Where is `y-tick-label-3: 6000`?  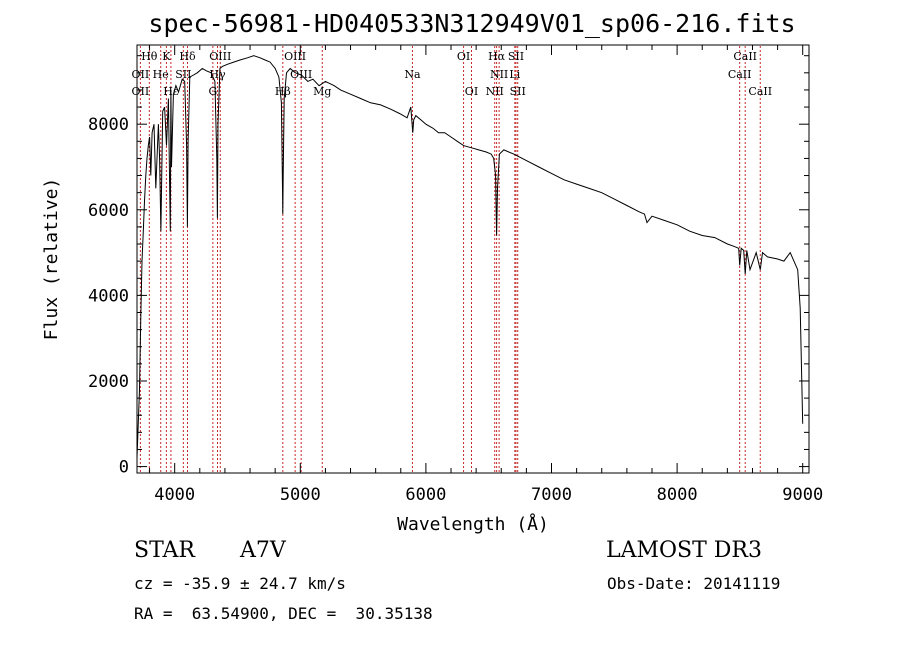
y-tick-label-3: 6000 is located at coordinates (108, 211).